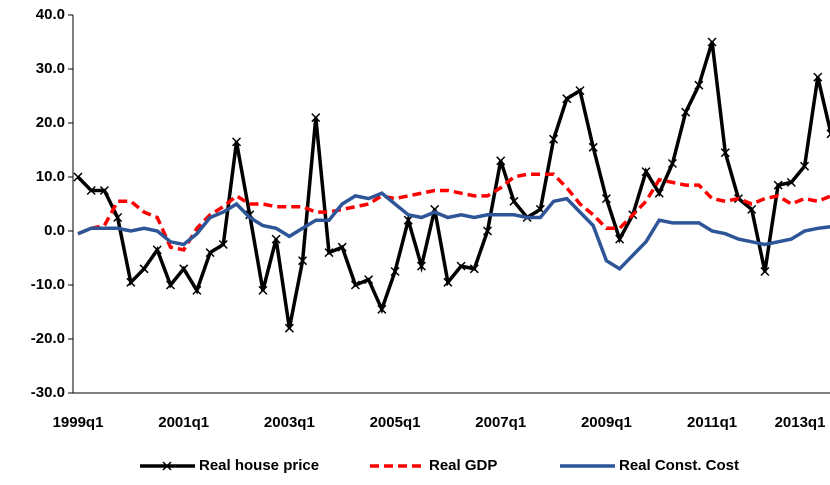 The image size is (830, 485). What do you see at coordinates (50, 14) in the screenshot?
I see `y-tick-label: 40.0` at bounding box center [50, 14].